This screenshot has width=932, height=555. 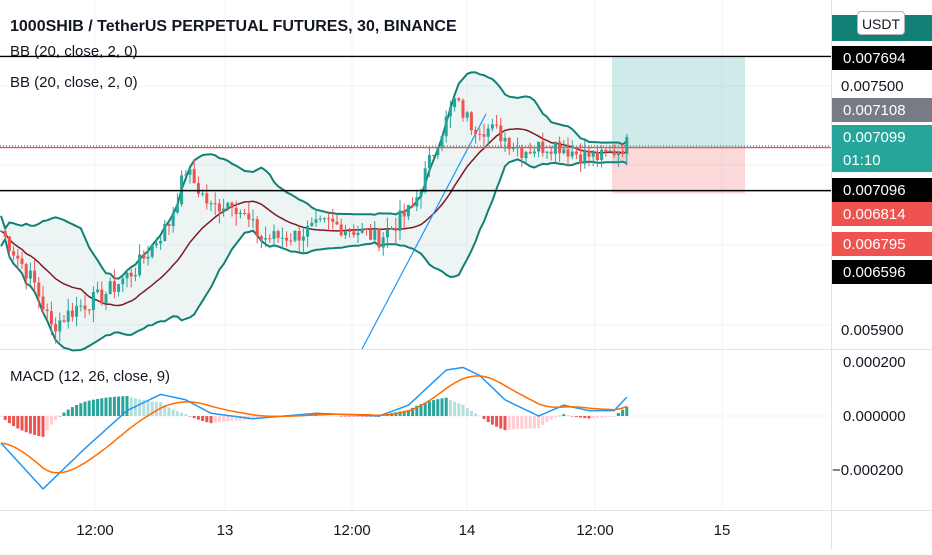 What do you see at coordinates (874, 416) in the screenshot?
I see `macd-axis-tick: 0.000000` at bounding box center [874, 416].